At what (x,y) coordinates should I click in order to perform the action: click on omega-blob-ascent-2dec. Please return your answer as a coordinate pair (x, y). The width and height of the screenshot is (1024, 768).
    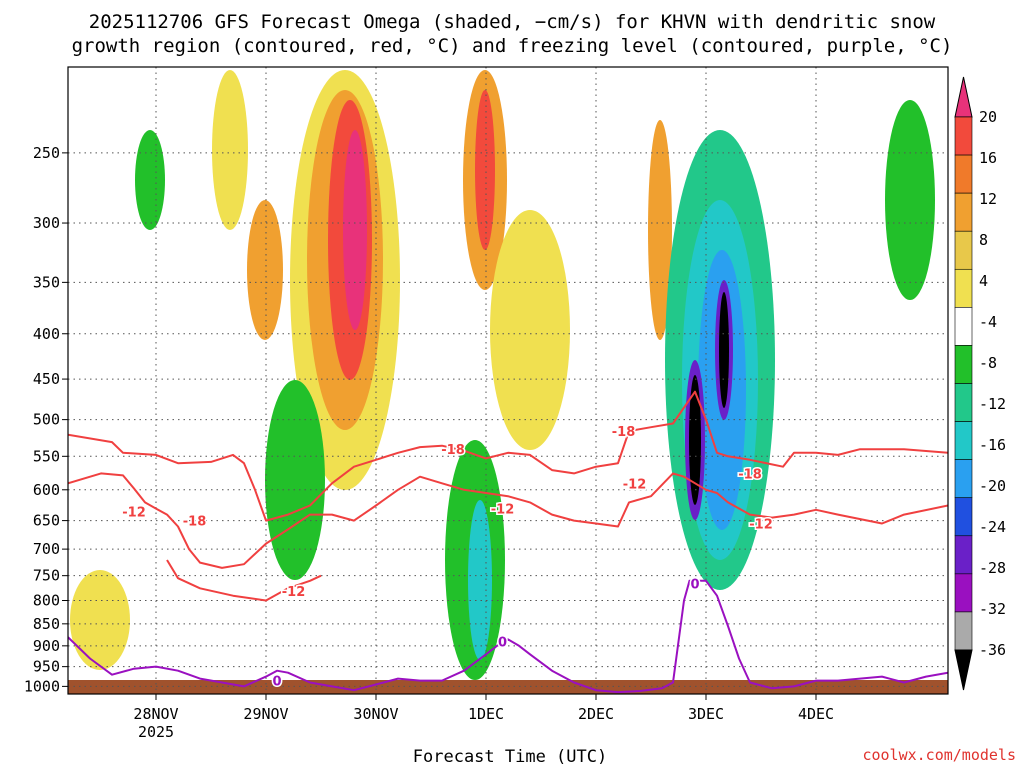
    Looking at the image, I should click on (660, 230).